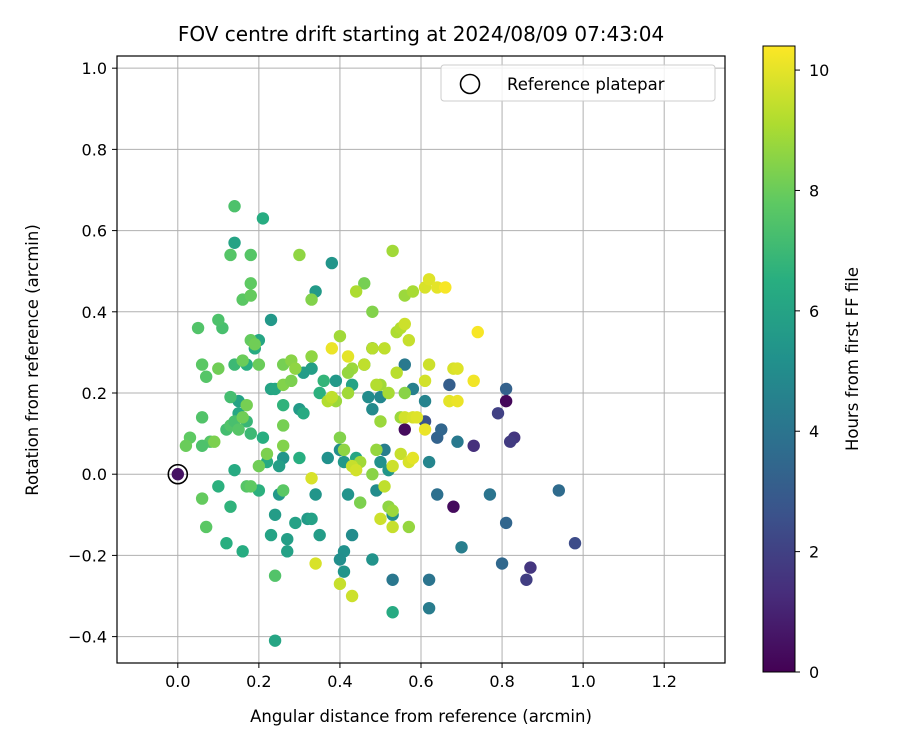  What do you see at coordinates (812, 371) in the screenshot?
I see `colorbar-ticks: 0 2 4 6 8 10` at bounding box center [812, 371].